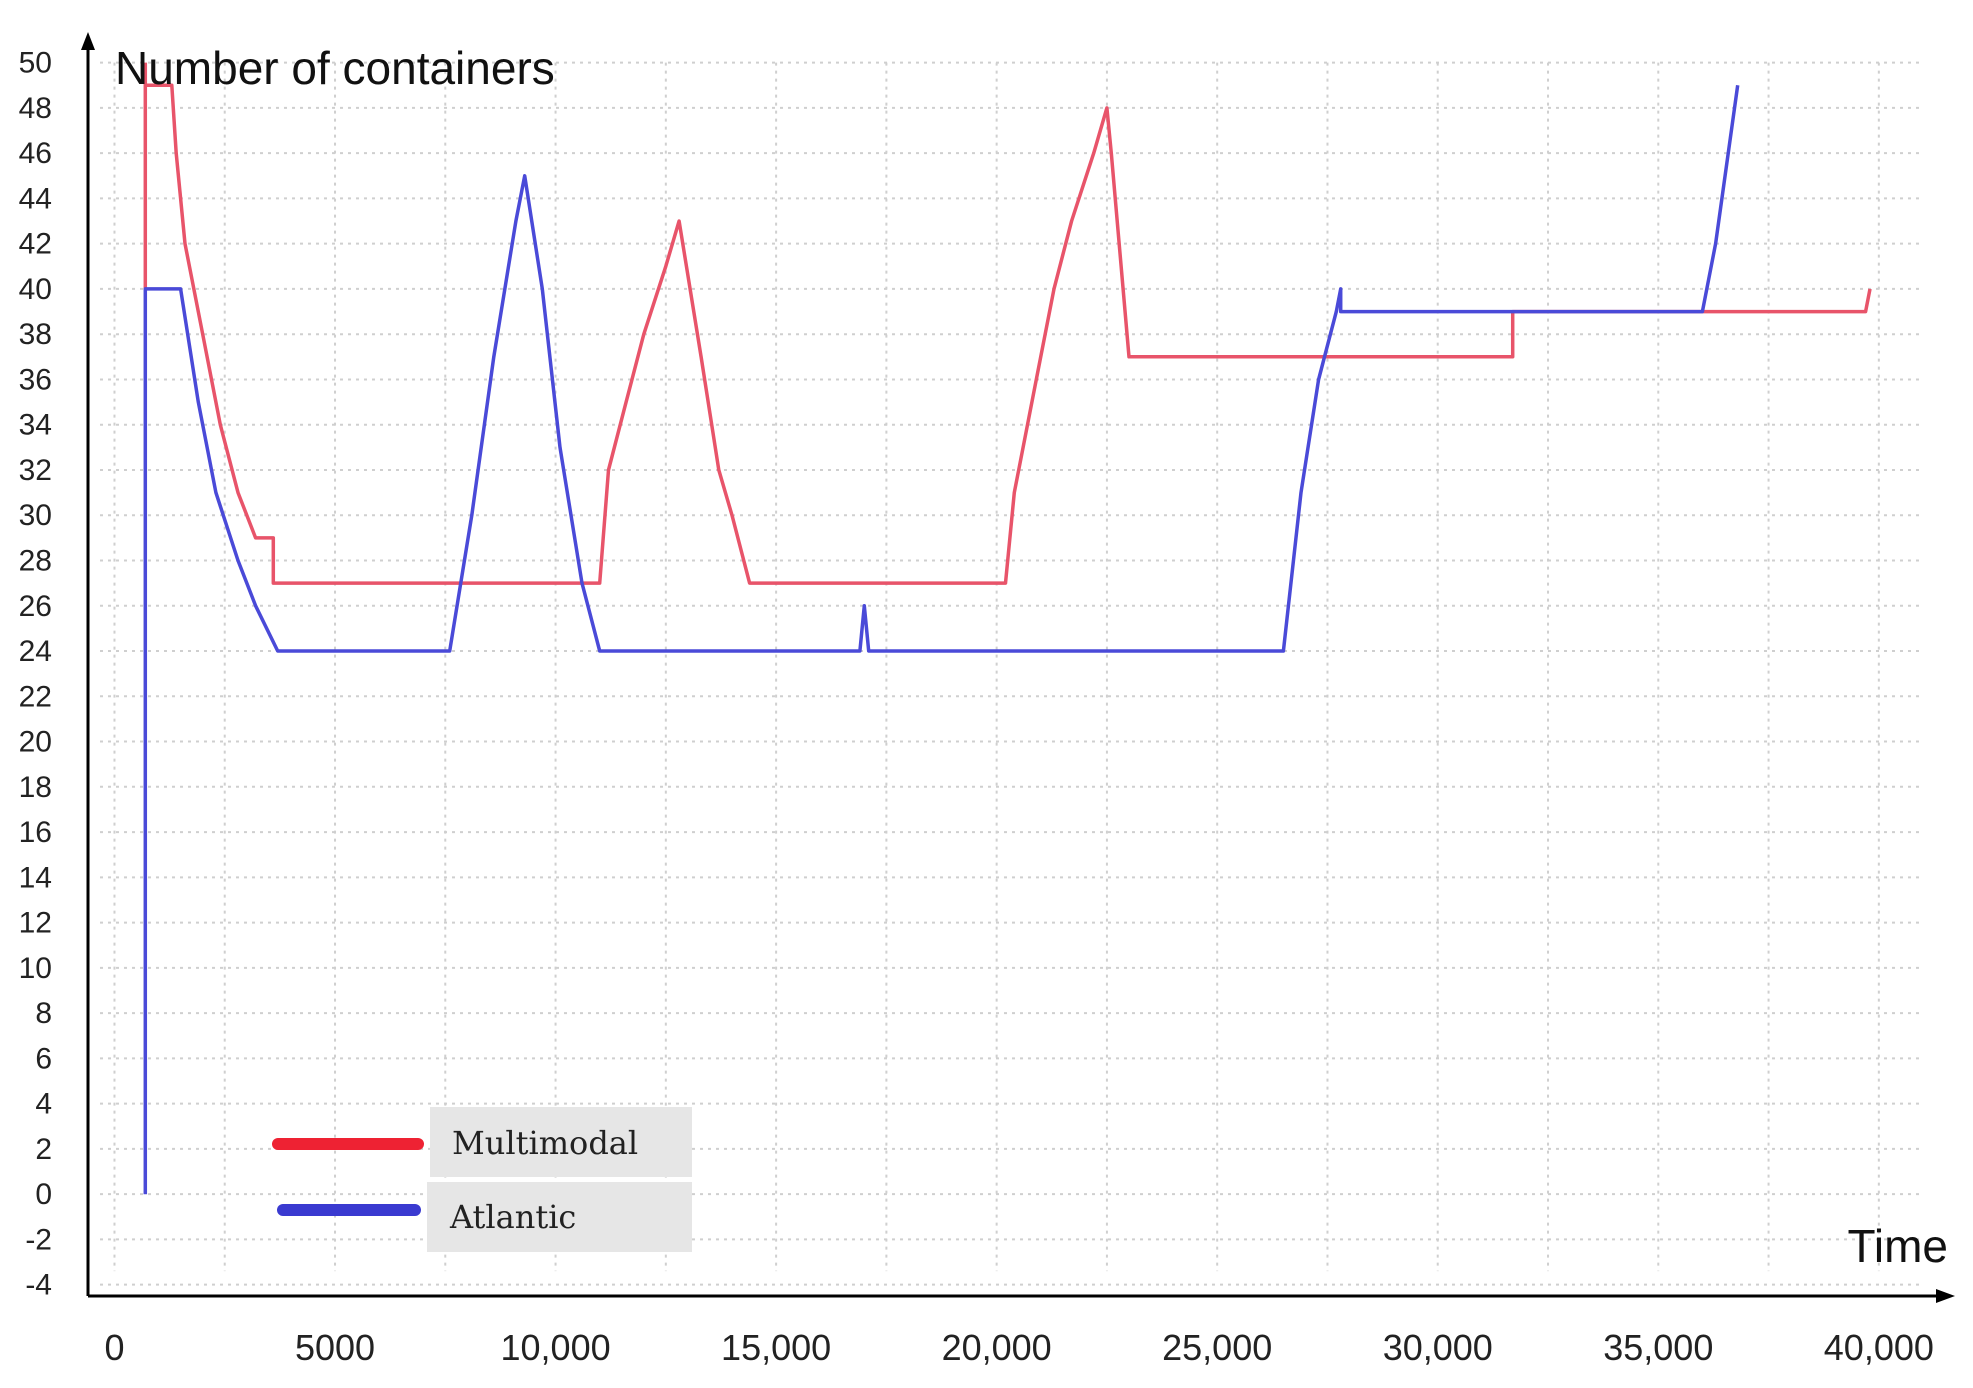 The image size is (1973, 1388). What do you see at coordinates (35, 244) in the screenshot?
I see `y-tick-label: 42` at bounding box center [35, 244].